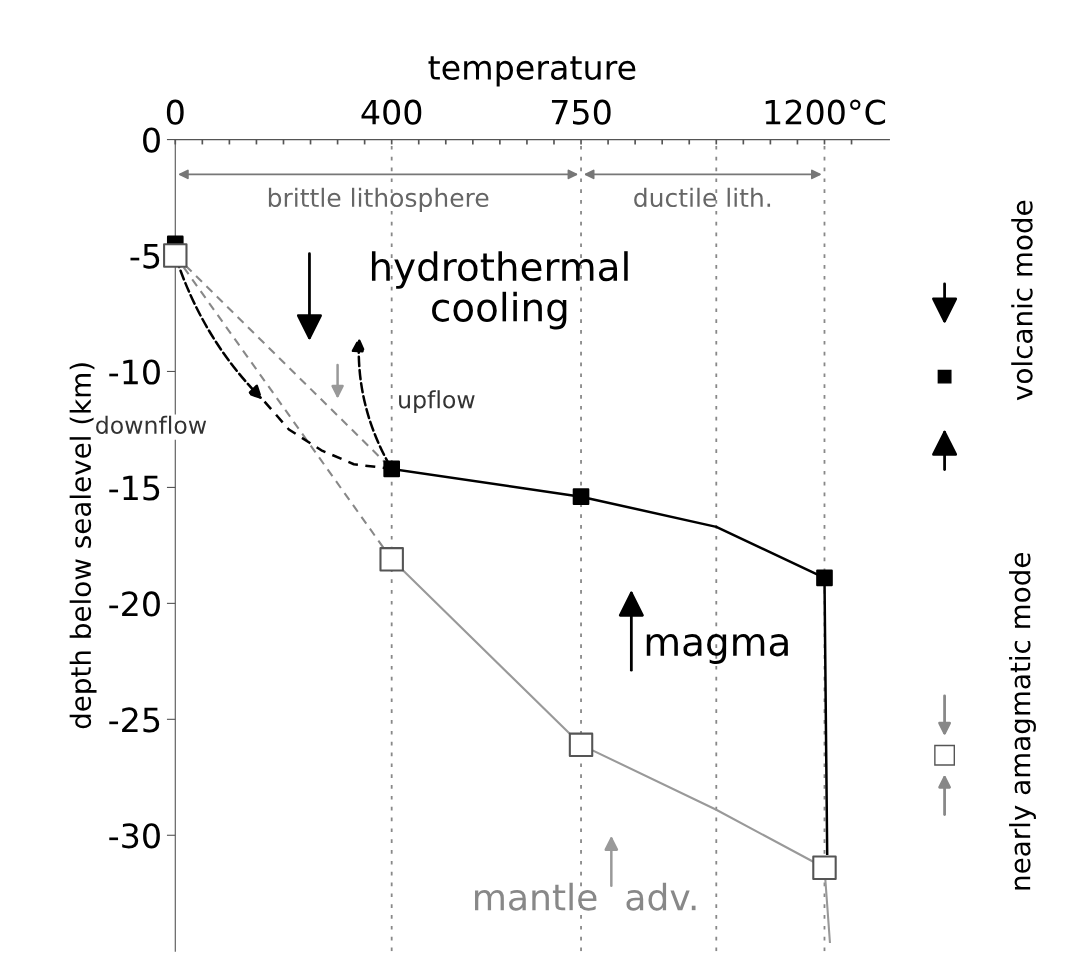  I want to click on annotation: brittle lithosphere, so click(378, 199).